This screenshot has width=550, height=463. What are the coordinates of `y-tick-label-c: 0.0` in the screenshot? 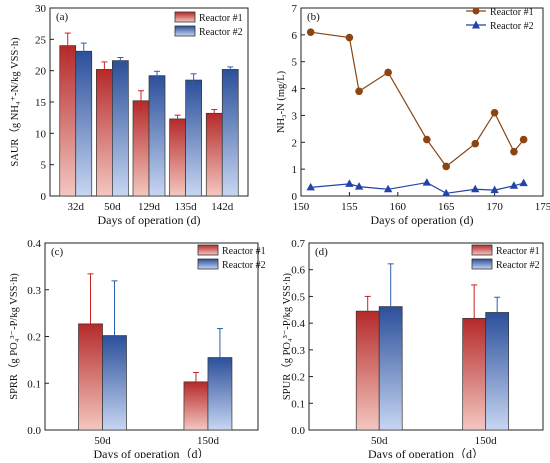 It's located at (34, 431).